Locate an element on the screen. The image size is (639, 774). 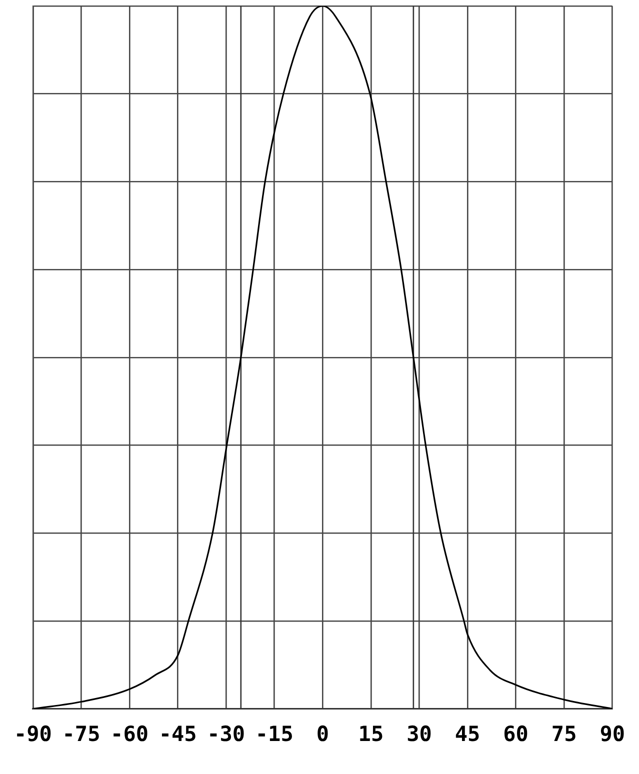
x-tick-label: 30 is located at coordinates (419, 734).